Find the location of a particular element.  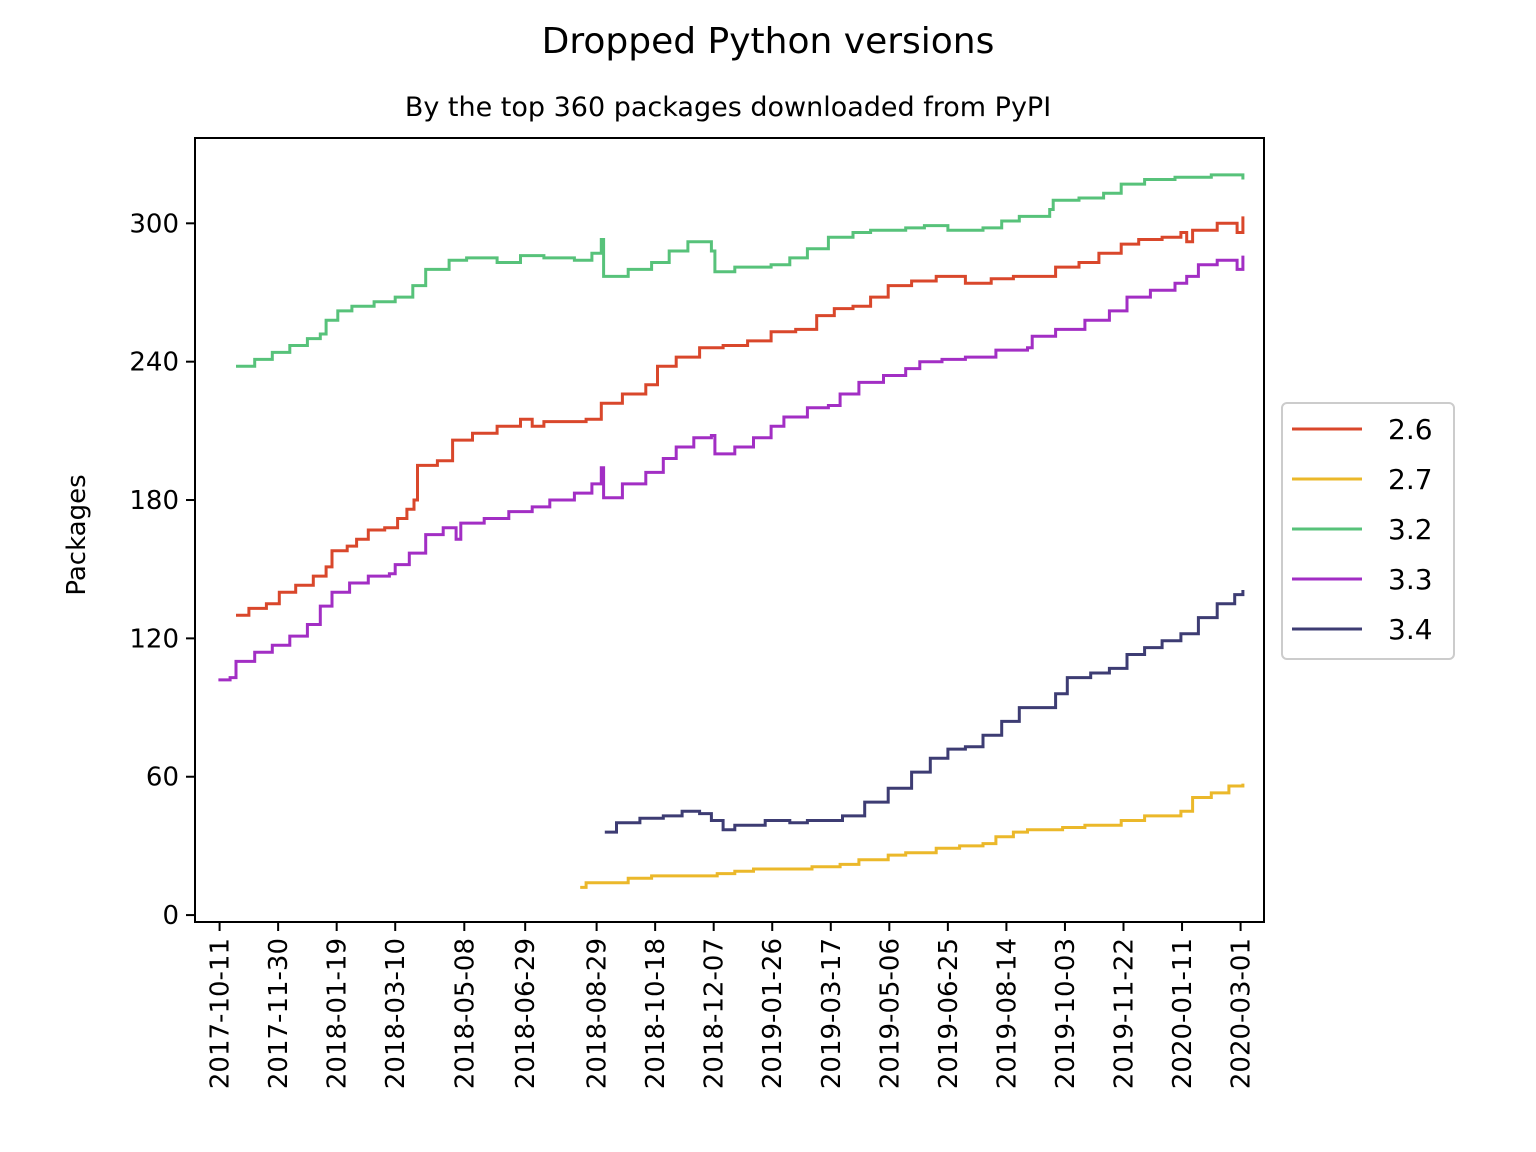

x-tick-label: 2019-06-25 is located at coordinates (949, 1013).